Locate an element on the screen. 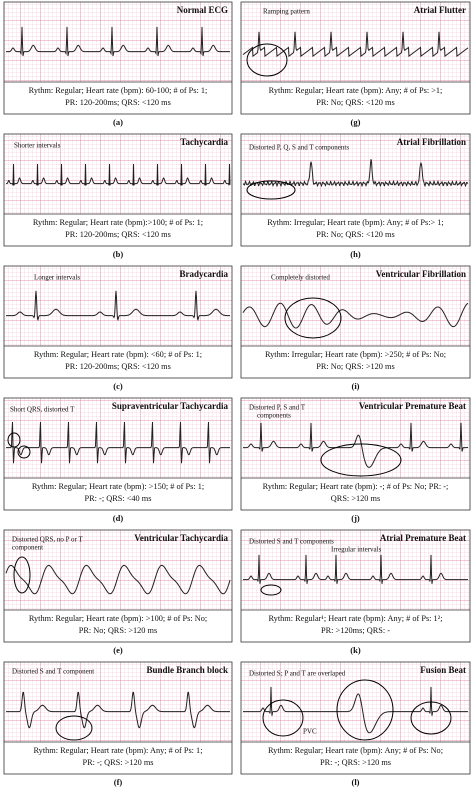 The image size is (474, 796). annotation: Distorted P, Q, S and T components is located at coordinates (299, 148).